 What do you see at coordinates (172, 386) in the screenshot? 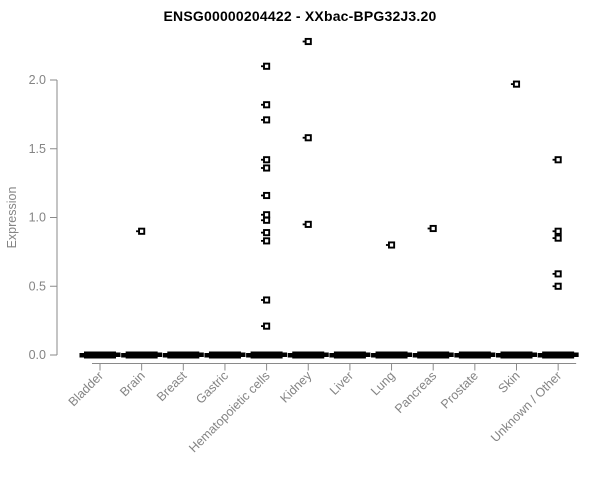
I see `x-tick-label: Breast` at bounding box center [172, 386].